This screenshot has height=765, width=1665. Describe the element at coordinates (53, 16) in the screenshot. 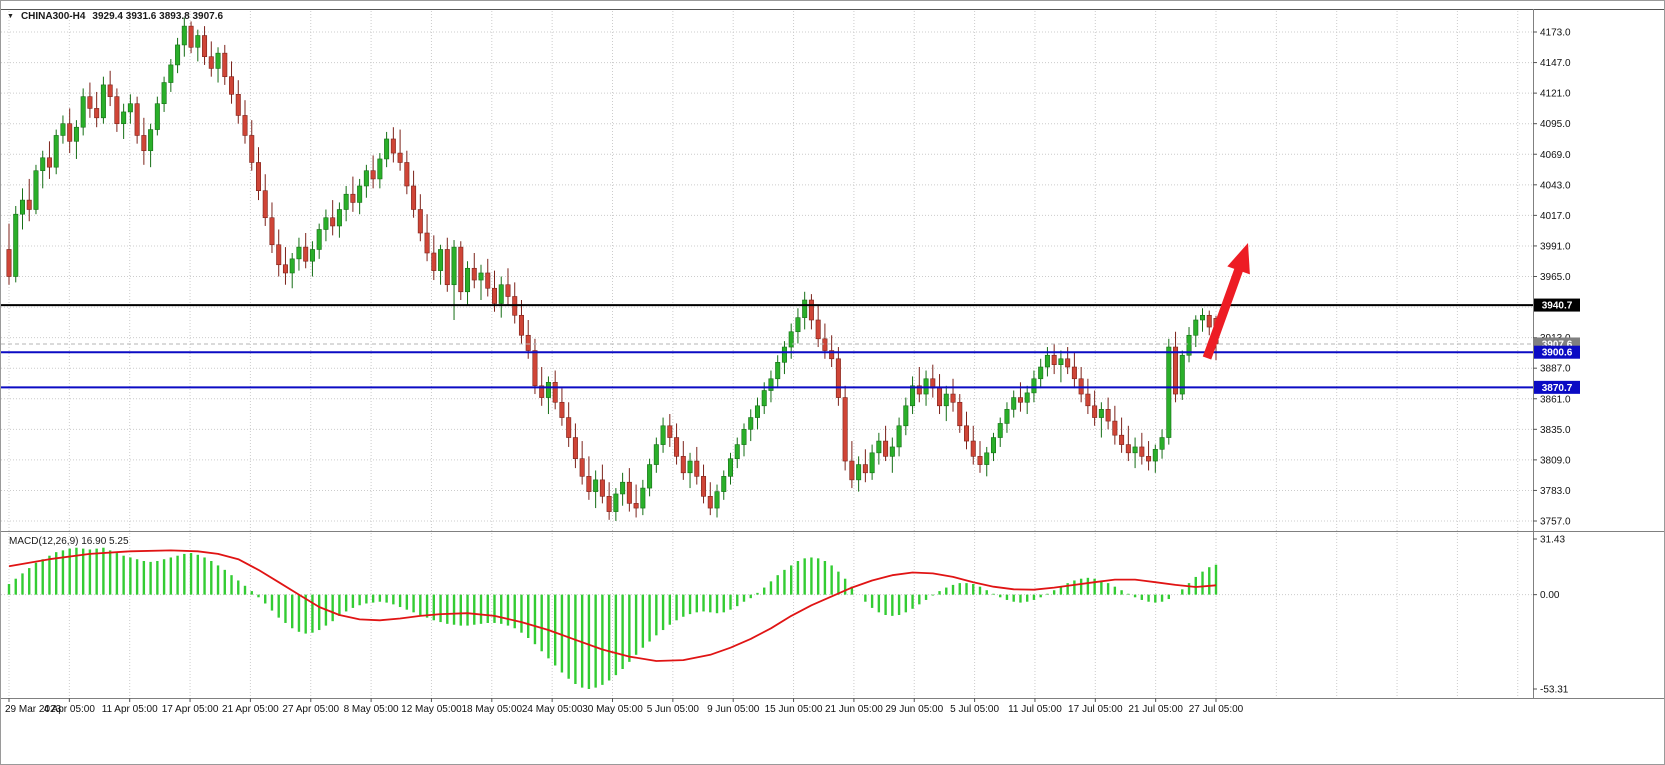

I see `symbol-name: CHINA300-H4` at that location.